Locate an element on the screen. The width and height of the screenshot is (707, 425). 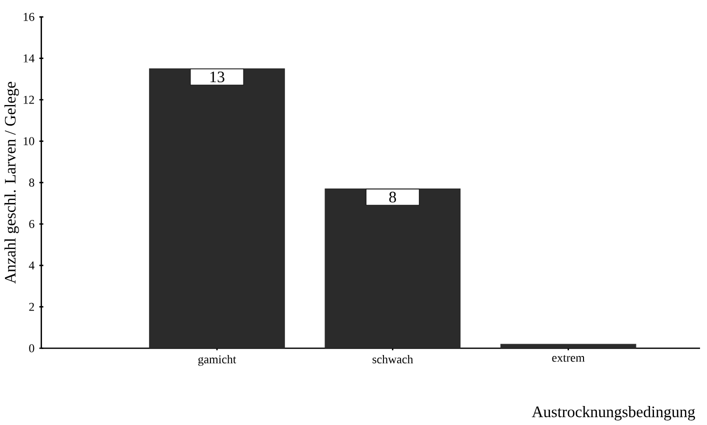
y-tick-label: 6 is located at coordinates (31, 224).